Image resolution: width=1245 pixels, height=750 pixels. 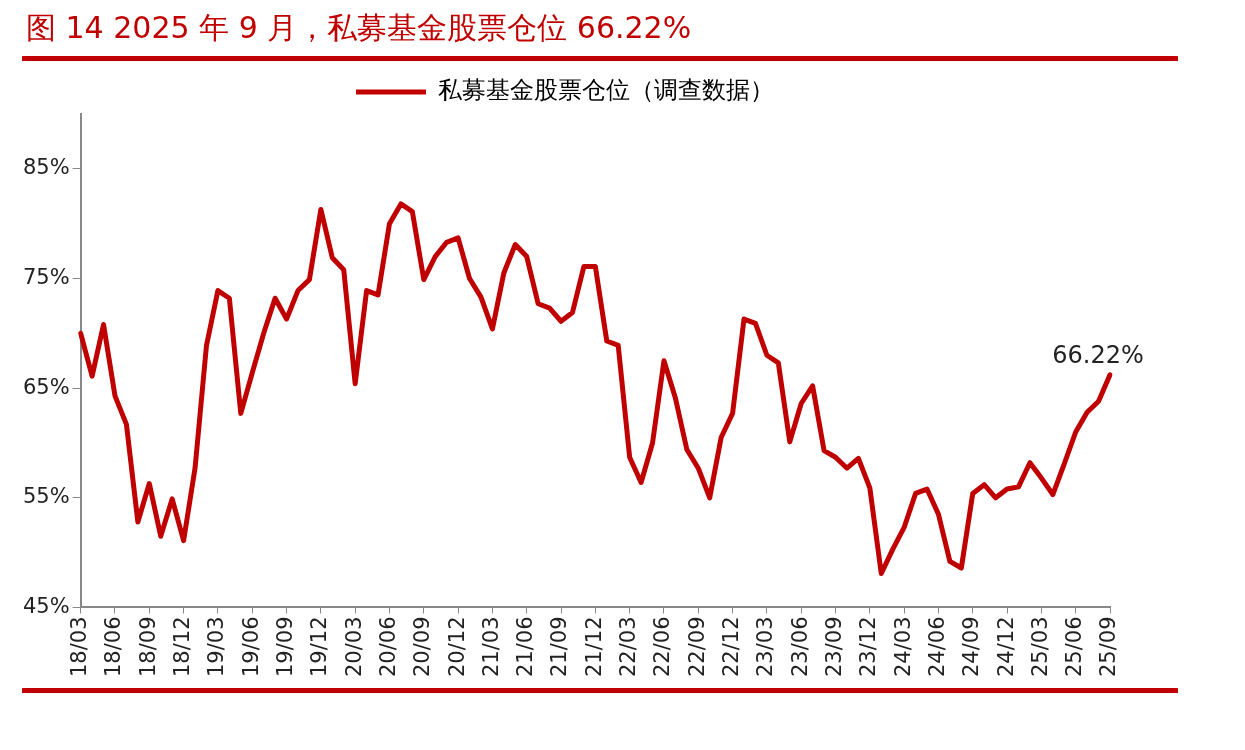 I want to click on y-tick-label: 65%, so click(x=46, y=386).